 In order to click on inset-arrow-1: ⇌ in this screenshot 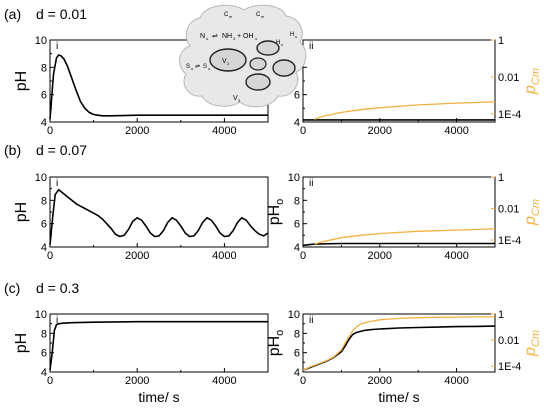, I will do `click(215, 36)`.